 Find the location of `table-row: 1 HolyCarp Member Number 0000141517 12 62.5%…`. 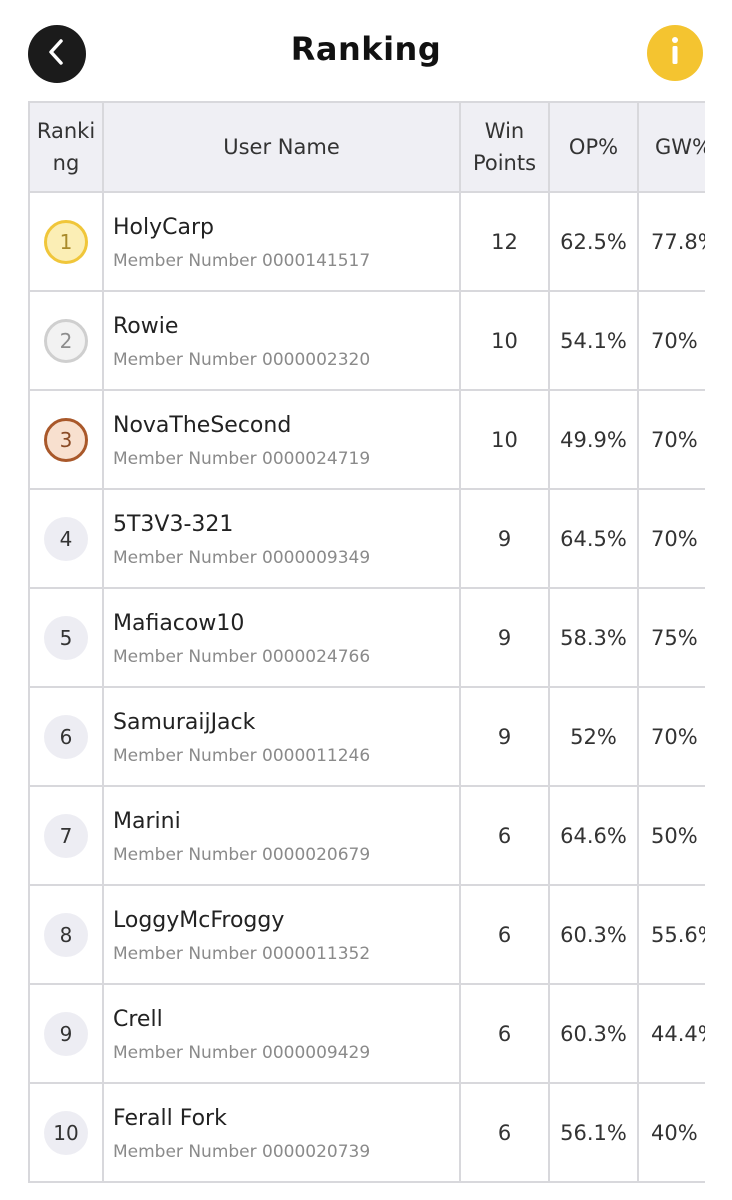

table-row: 1 HolyCarp Member Number 0000141517 12 62.5%… is located at coordinates (366, 241).